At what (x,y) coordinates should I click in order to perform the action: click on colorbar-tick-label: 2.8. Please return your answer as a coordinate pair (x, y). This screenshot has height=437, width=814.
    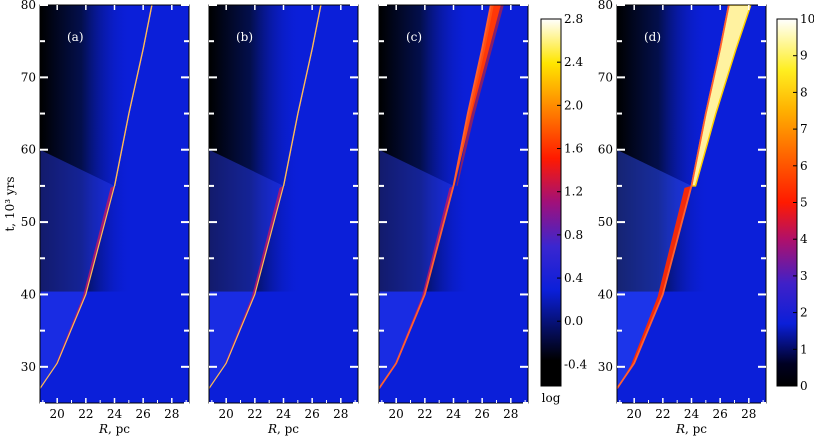
    Looking at the image, I should click on (573, 19).